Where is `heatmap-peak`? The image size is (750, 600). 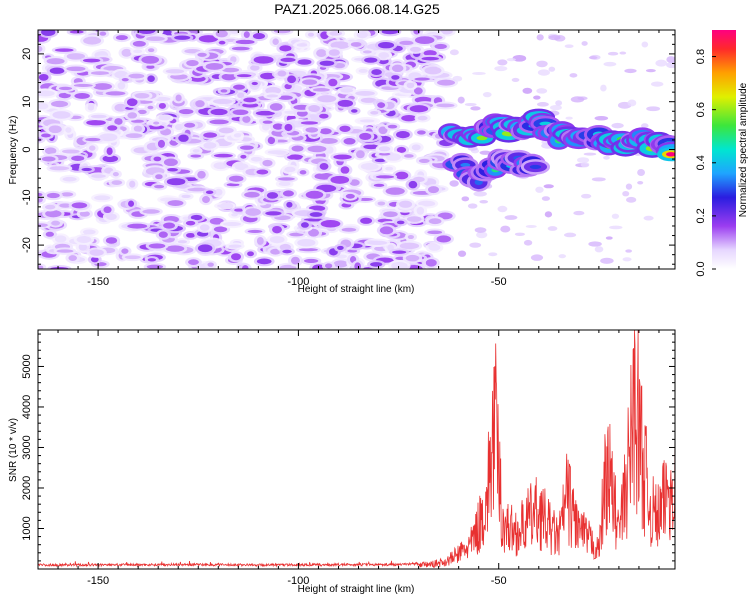 heatmap-peak is located at coordinates (670, 154).